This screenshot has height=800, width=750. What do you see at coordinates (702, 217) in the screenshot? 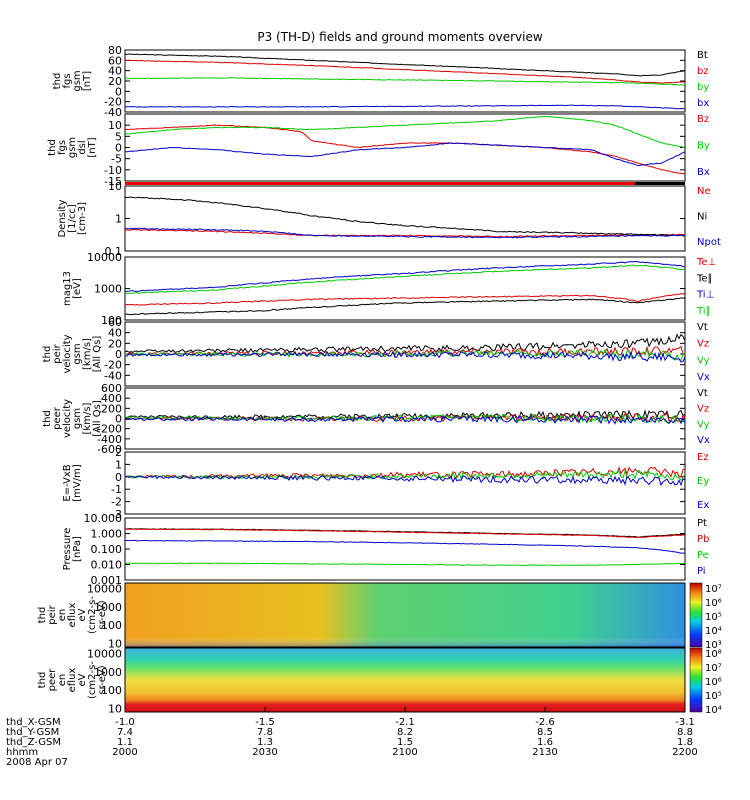
I see `legend-label-density: Ni` at bounding box center [702, 217].